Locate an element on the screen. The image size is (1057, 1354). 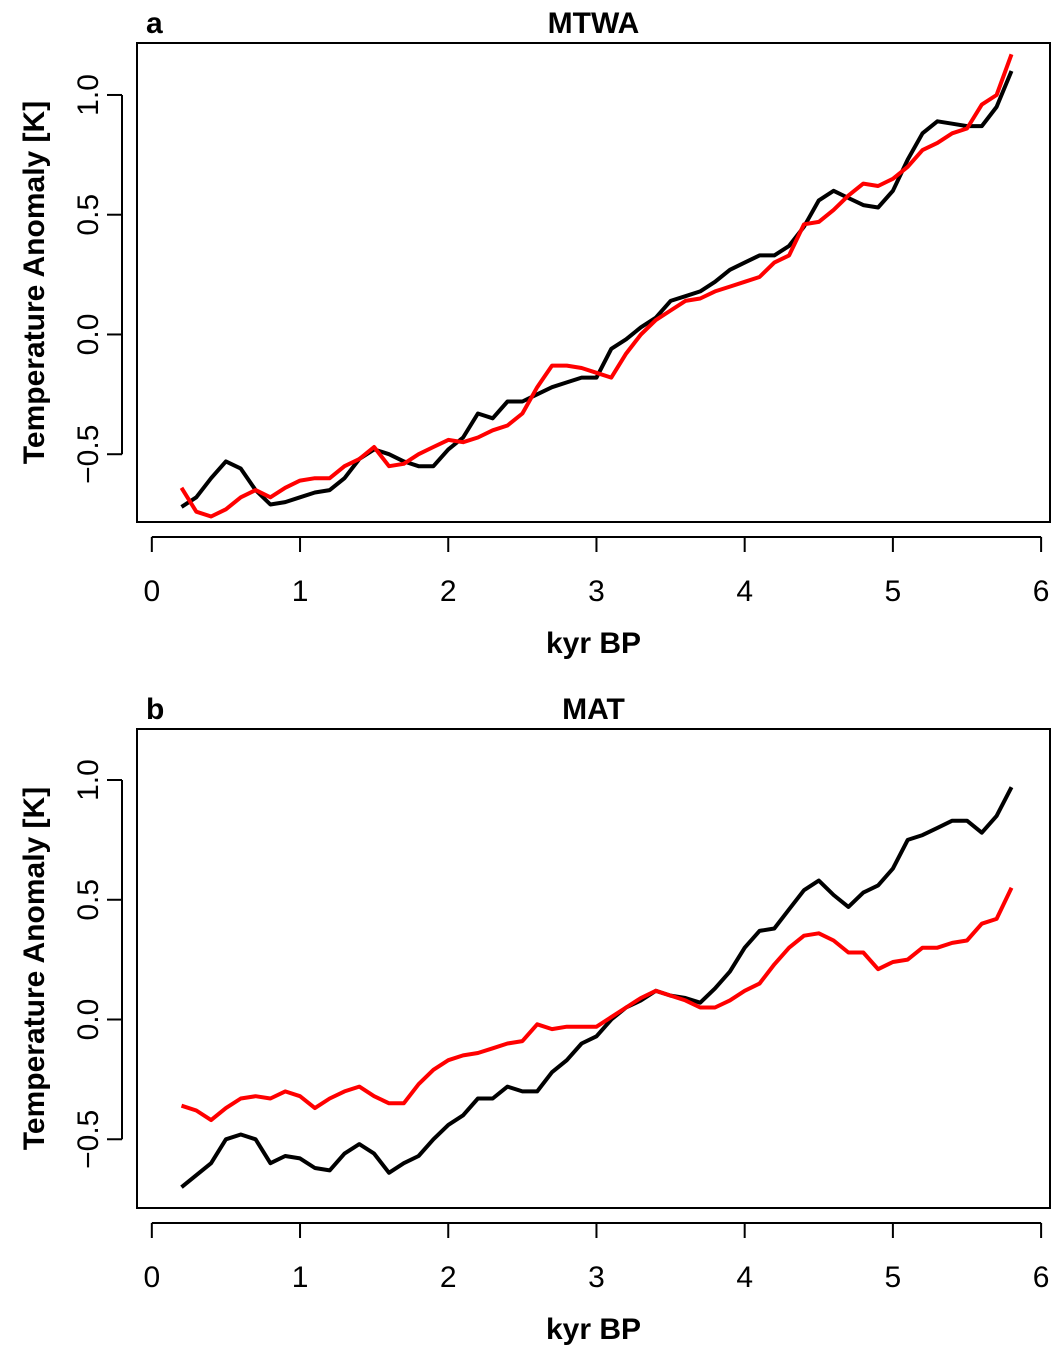
line-series is located at coordinates (597, 1004).